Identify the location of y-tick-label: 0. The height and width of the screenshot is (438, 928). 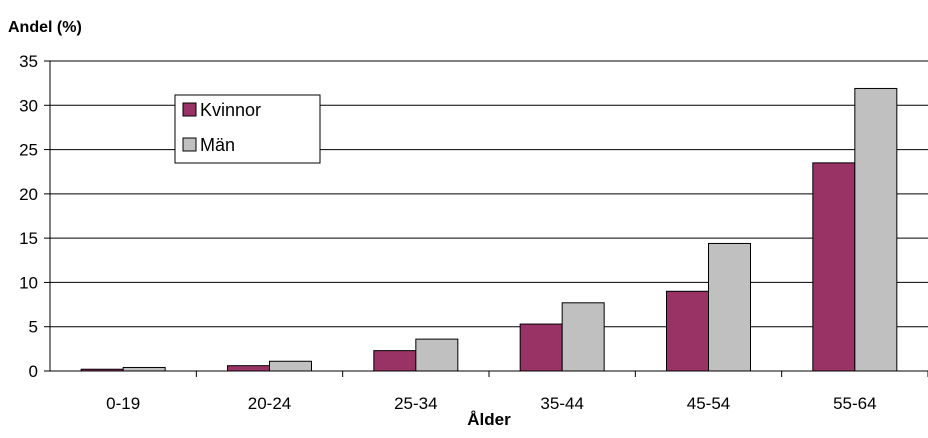
(33, 371).